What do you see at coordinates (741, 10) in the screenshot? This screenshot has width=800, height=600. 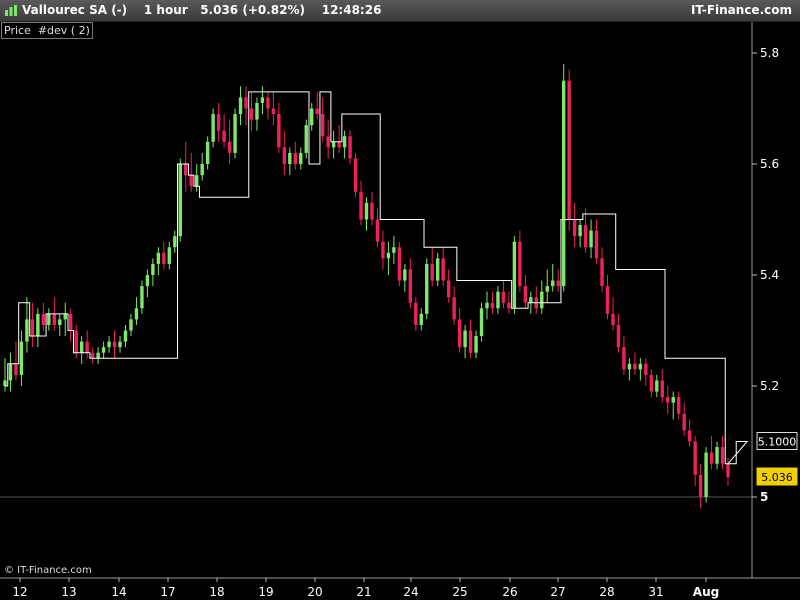 I see `brand-name: IT-Finance.com` at bounding box center [741, 10].